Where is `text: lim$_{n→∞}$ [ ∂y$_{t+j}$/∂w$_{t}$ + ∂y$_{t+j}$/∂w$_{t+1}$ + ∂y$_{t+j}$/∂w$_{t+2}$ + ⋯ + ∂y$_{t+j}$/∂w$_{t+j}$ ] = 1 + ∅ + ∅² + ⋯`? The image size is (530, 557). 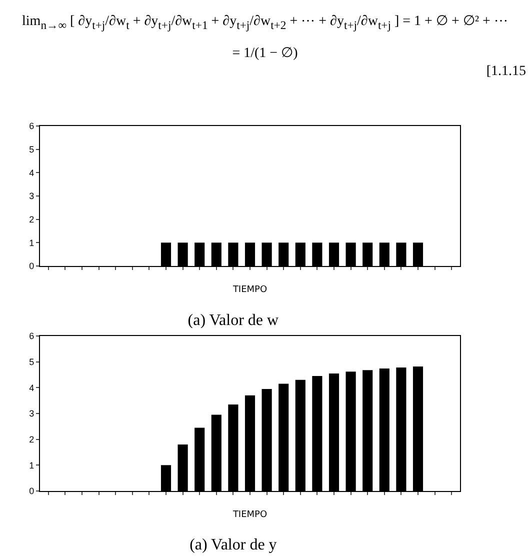
text: lim$_{n→∞}$ [ ∂y$_{t+j}$/∂w$_{t}$ + ∂y$_{t+j}$/∂w$_{t+1}$ + ∂y$_{t+j}$/∂w$_{t+2}$ + ⋯ + ∂y$_{t+j}$/∂w$_{t+j}$ ] = 1 + ∅ + ∅² + ⋯ is located at coordinates (265, 23).